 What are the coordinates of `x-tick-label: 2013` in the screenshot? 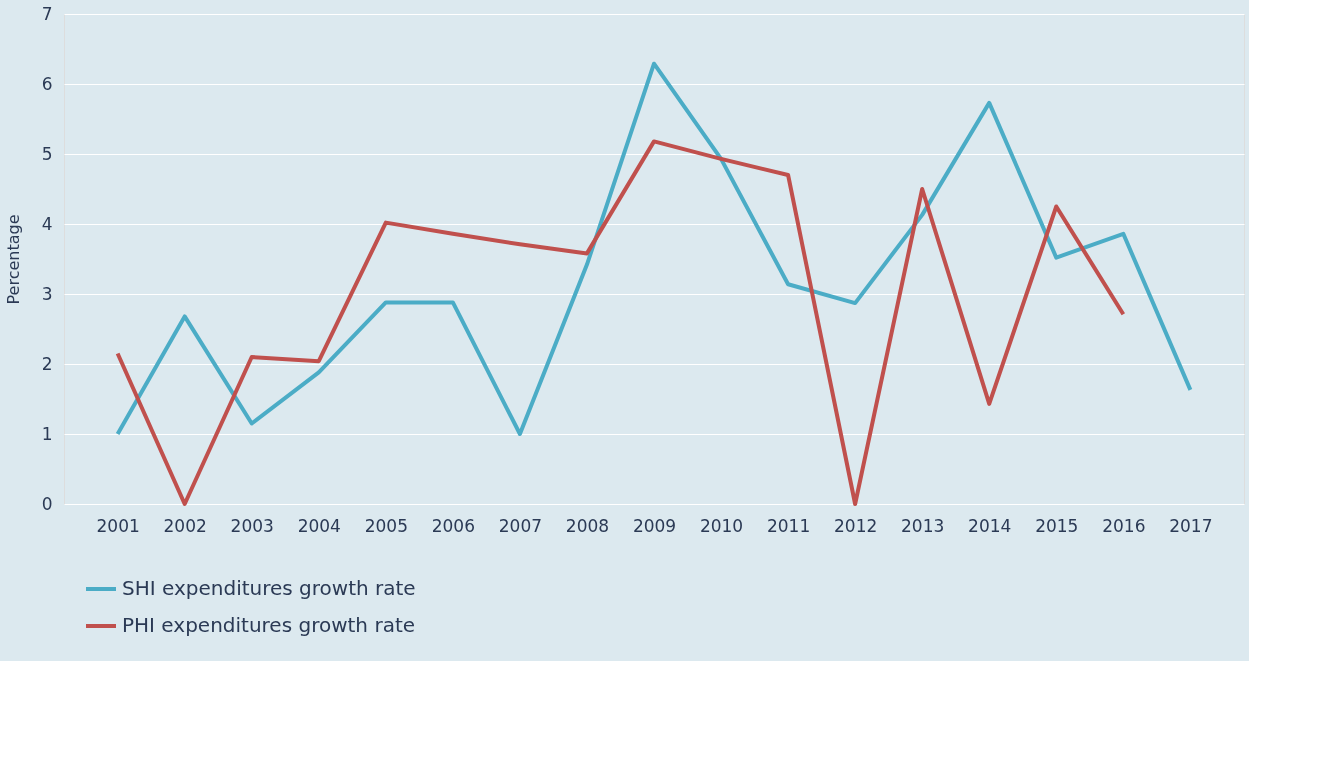 It's located at (923, 525).